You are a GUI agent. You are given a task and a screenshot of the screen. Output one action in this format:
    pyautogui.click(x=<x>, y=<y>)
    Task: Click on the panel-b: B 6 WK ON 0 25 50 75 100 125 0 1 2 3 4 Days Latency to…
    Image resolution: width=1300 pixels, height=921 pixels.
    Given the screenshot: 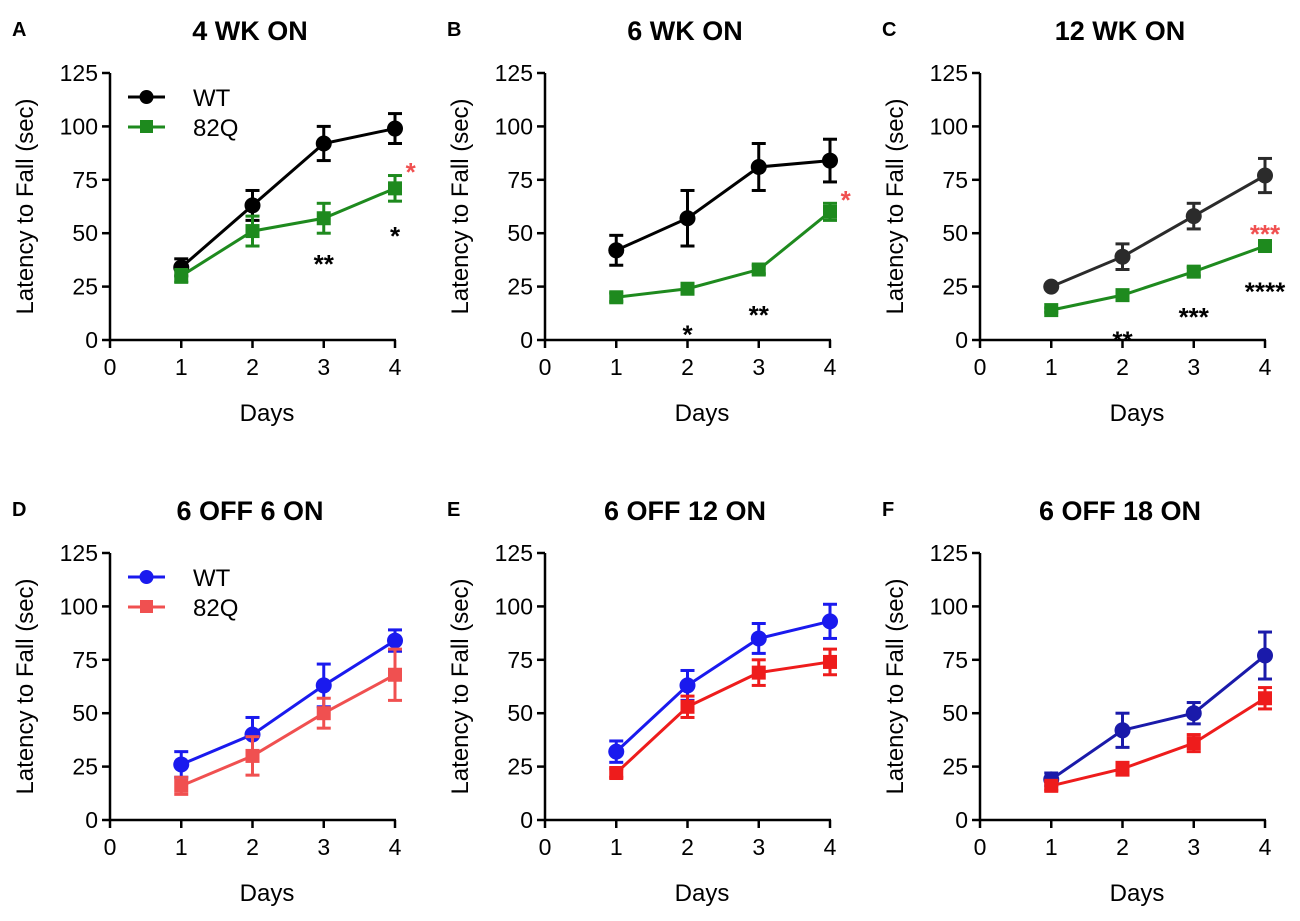 What is the action you would take?
    pyautogui.click(x=649, y=221)
    